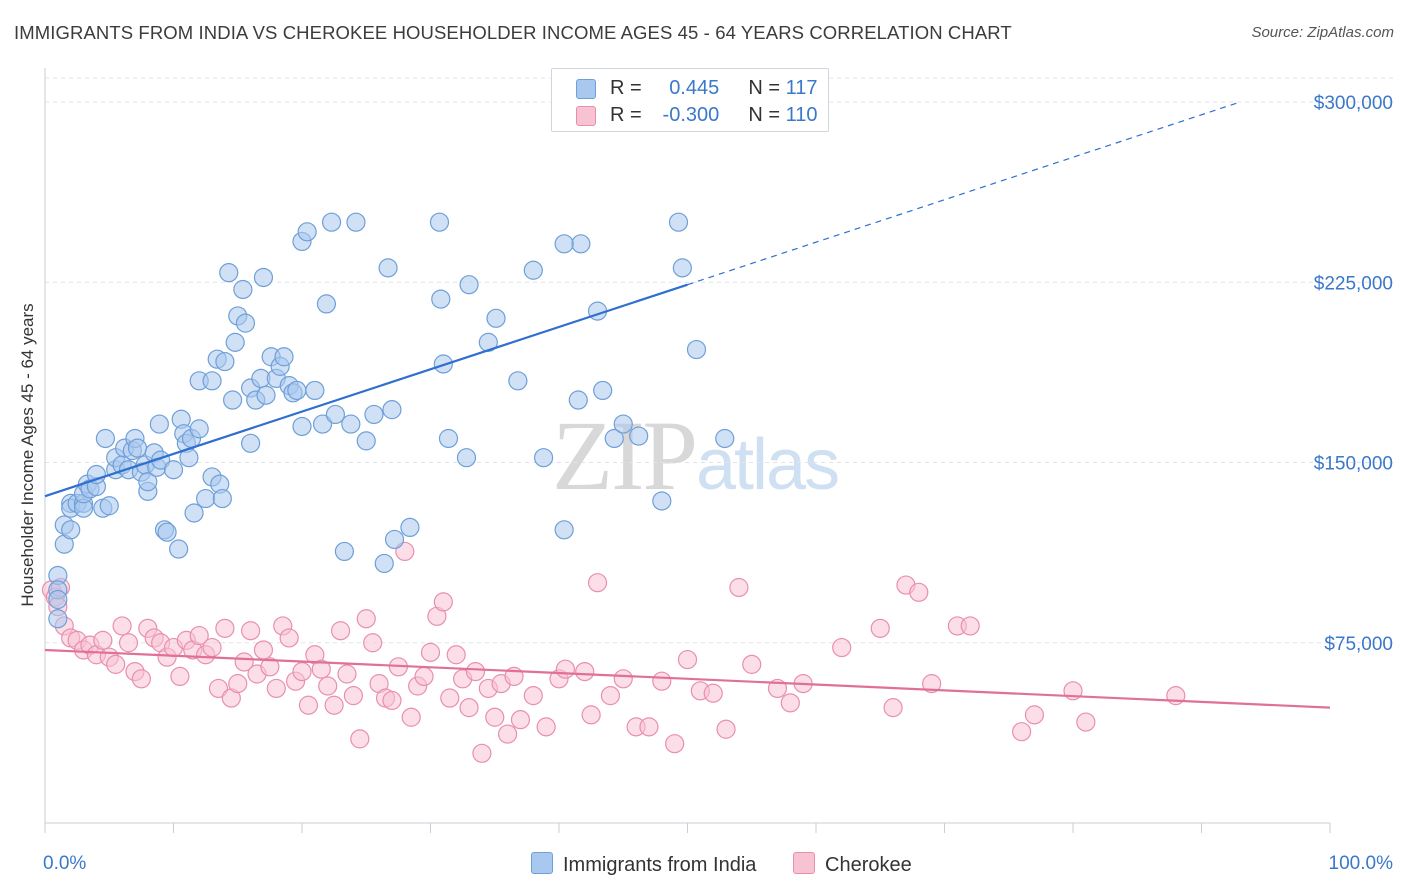 The width and height of the screenshot is (1406, 892). What do you see at coordinates (1353, 103) in the screenshot?
I see `y-tick-label: $300,000` at bounding box center [1353, 103].